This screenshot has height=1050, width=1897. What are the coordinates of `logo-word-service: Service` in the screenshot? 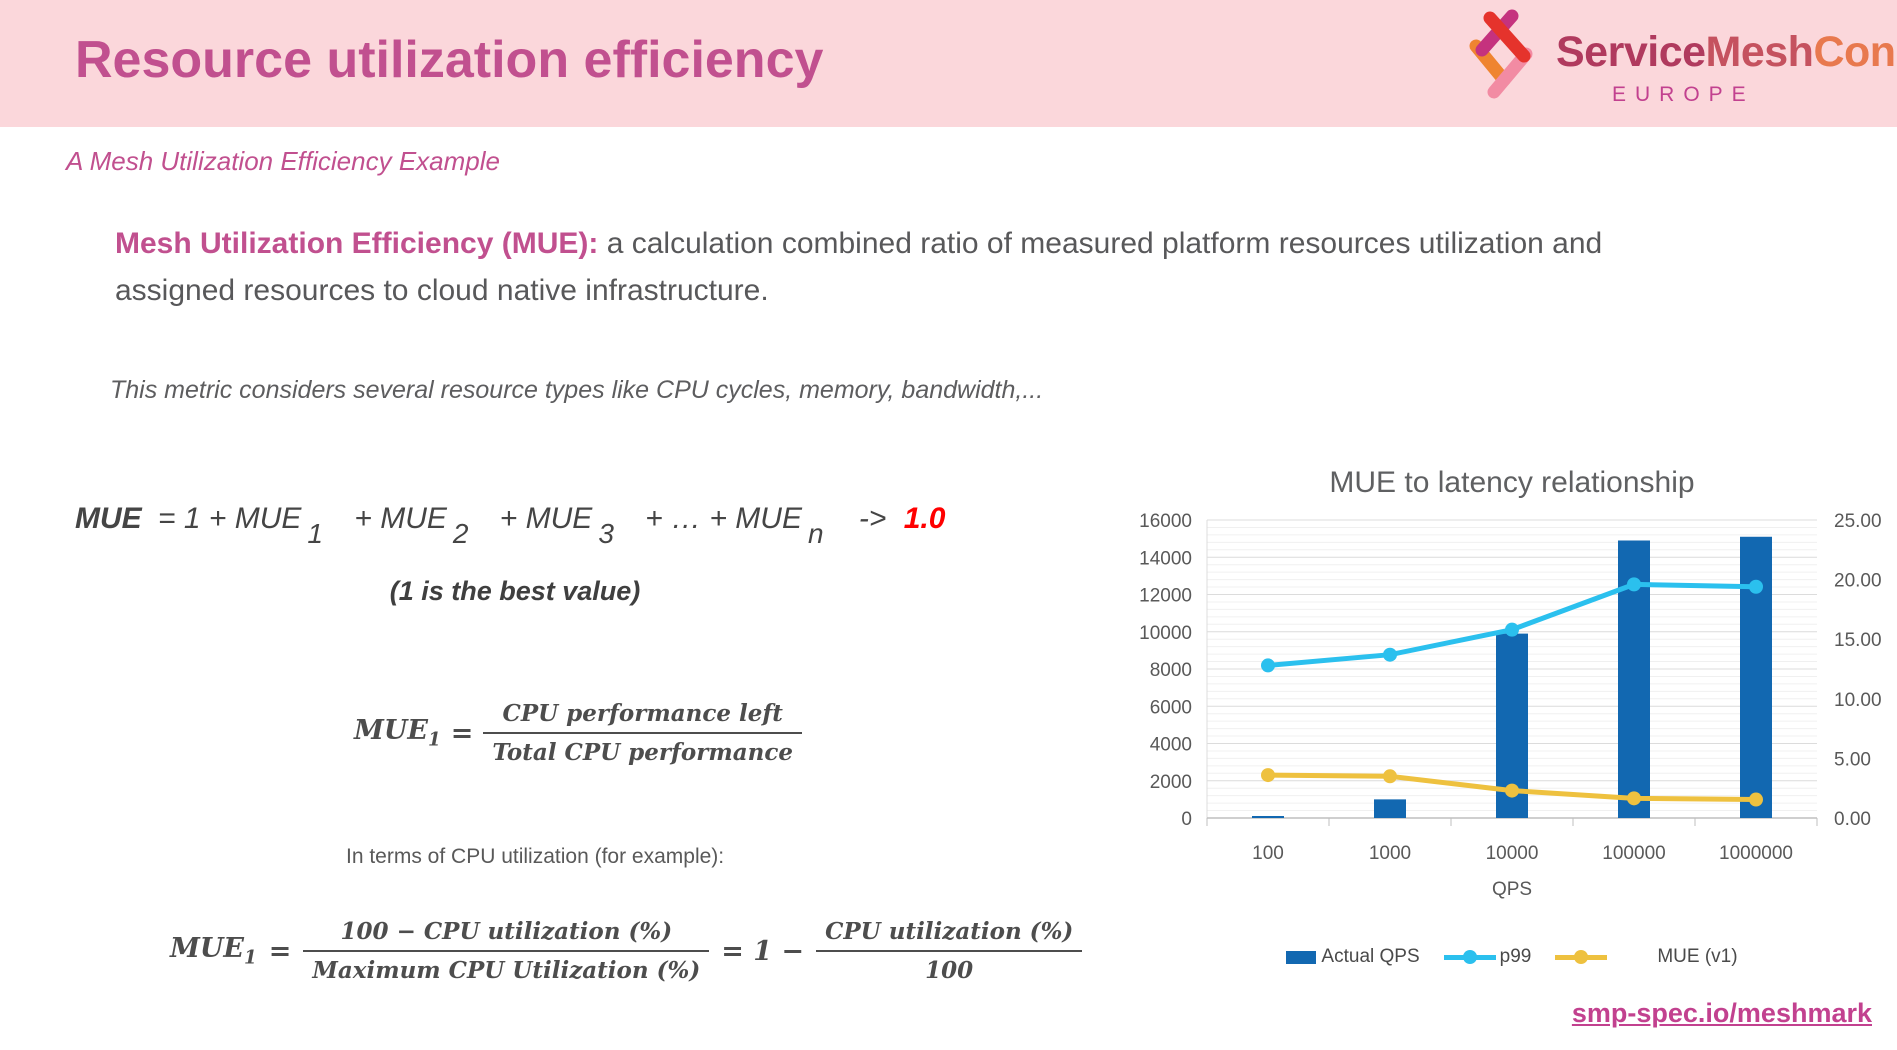 It's located at (1631, 52).